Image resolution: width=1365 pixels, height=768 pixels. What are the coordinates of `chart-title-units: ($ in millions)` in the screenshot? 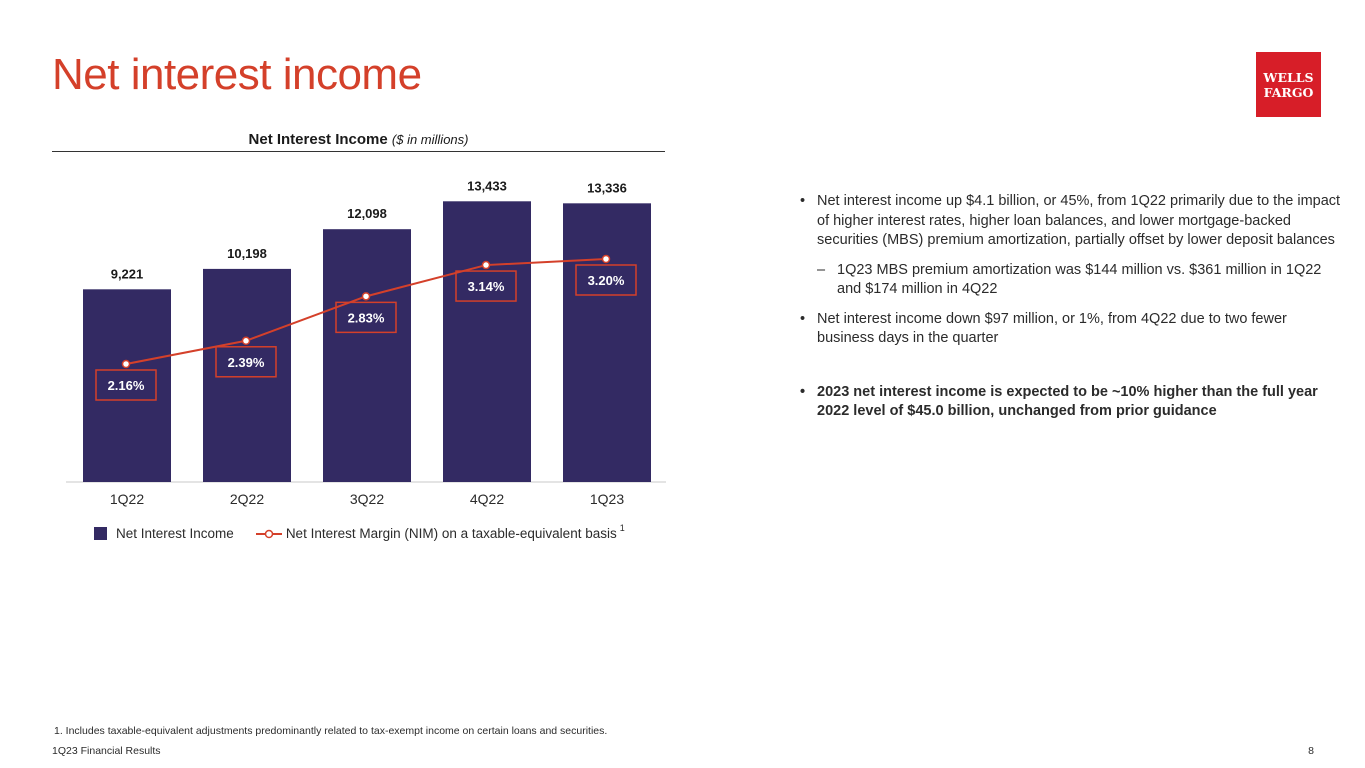 It's located at (430, 139).